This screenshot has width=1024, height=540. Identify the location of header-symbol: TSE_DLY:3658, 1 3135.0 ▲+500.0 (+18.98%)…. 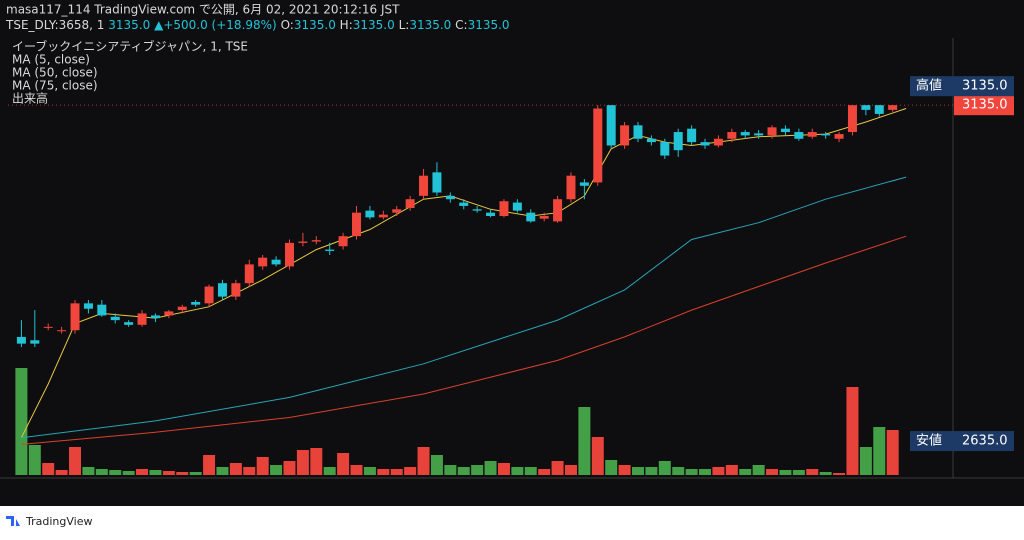
(257, 25).